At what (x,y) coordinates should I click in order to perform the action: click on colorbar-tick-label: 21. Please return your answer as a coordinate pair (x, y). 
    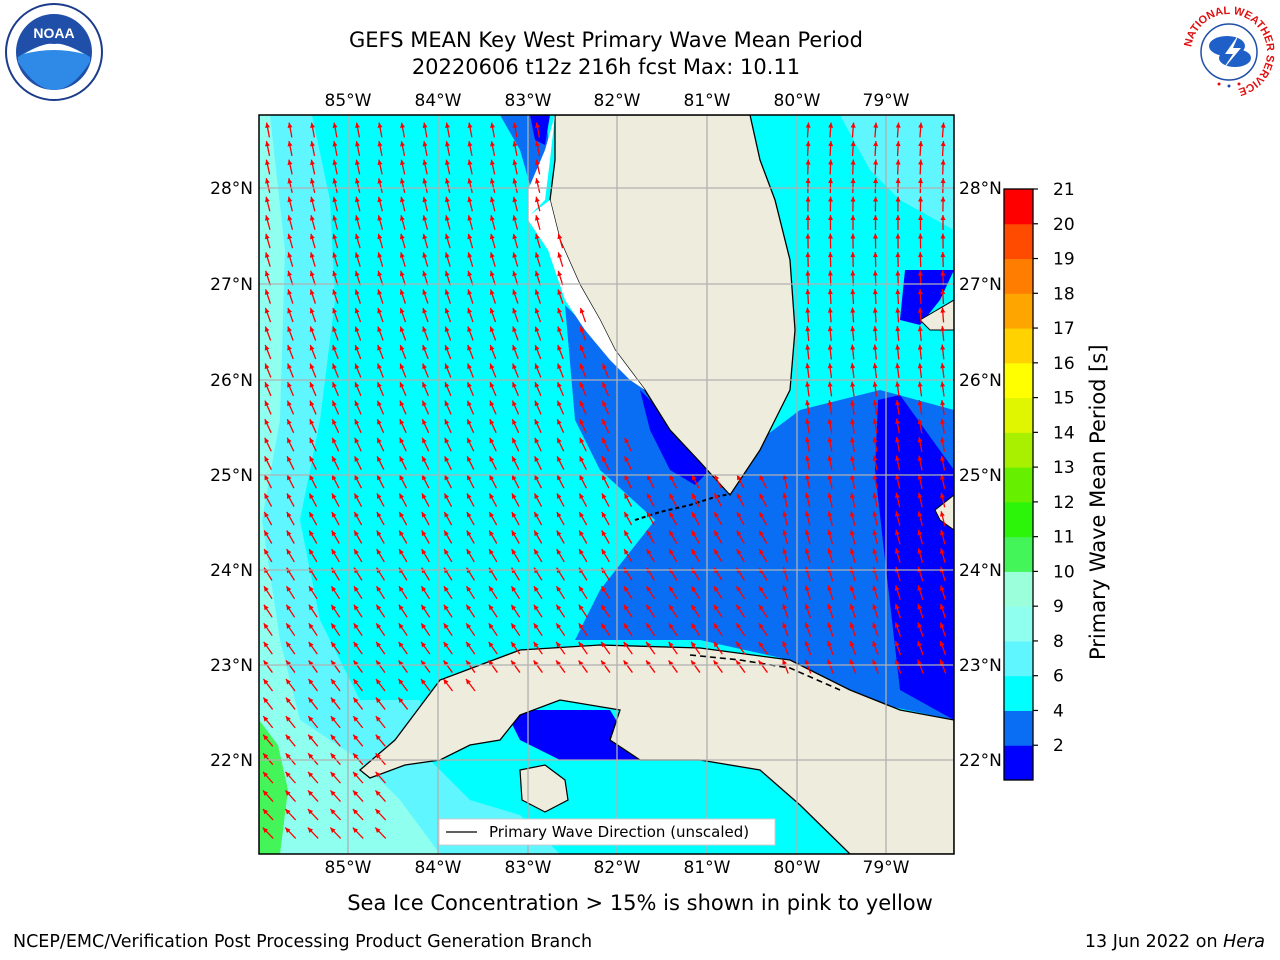
    Looking at the image, I should click on (1064, 190).